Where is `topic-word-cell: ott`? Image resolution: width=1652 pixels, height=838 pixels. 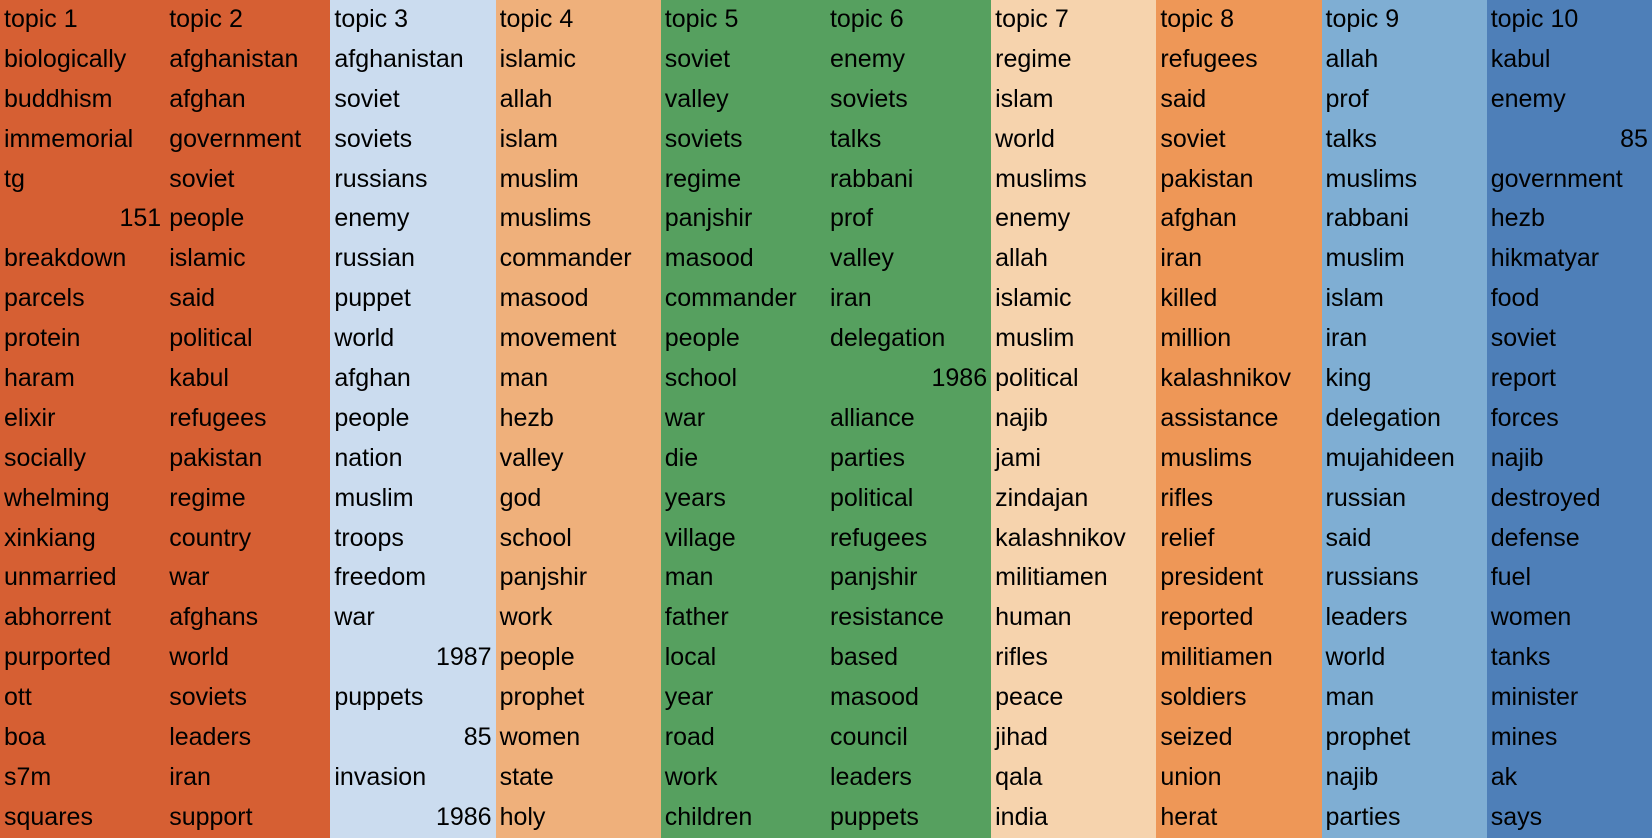 topic-word-cell: ott is located at coordinates (18, 697).